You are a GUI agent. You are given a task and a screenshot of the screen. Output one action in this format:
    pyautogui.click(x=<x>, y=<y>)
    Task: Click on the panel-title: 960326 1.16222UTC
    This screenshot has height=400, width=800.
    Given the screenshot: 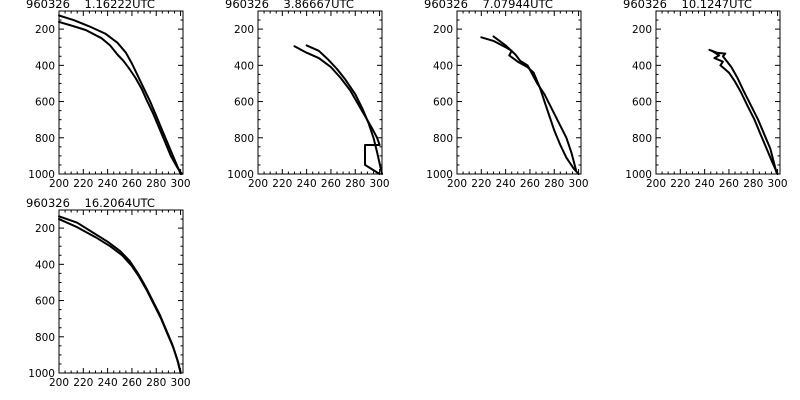 What is the action you would take?
    pyautogui.click(x=90, y=5)
    